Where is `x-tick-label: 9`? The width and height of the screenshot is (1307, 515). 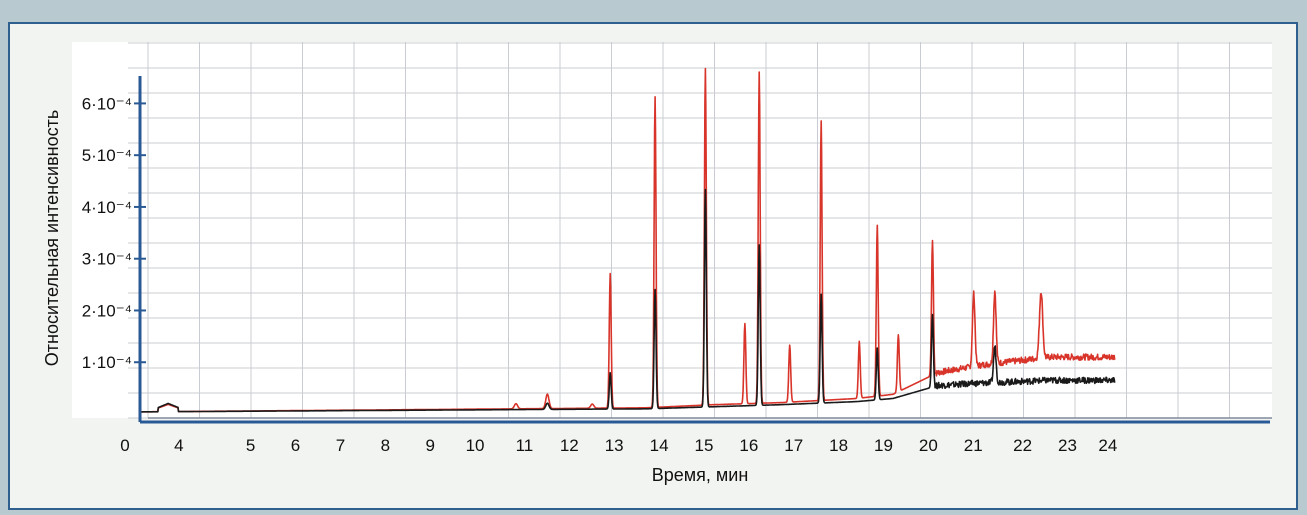
x-tick-label: 9 is located at coordinates (429, 445).